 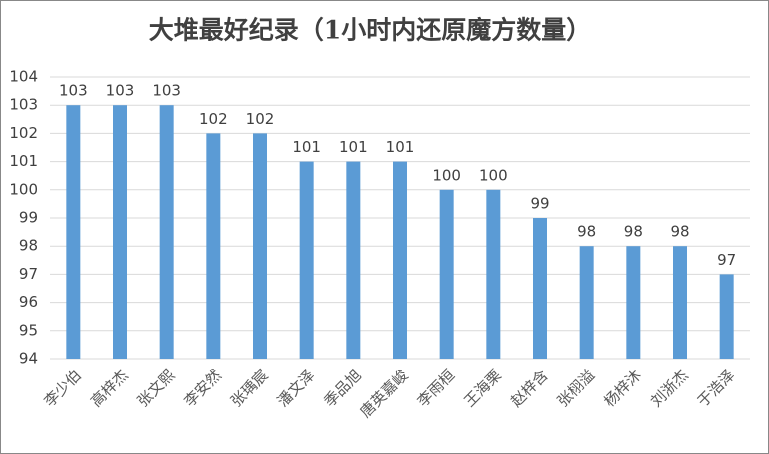 What do you see at coordinates (23, 77) in the screenshot?
I see `y-tick-label: 104` at bounding box center [23, 77].